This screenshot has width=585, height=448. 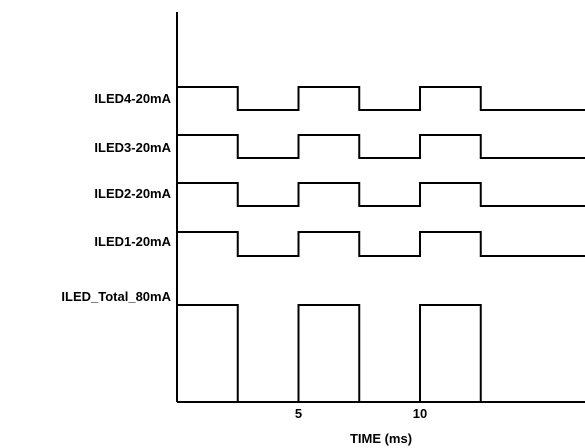 I want to click on signal-label: ILED1-20mA, so click(x=132, y=241).